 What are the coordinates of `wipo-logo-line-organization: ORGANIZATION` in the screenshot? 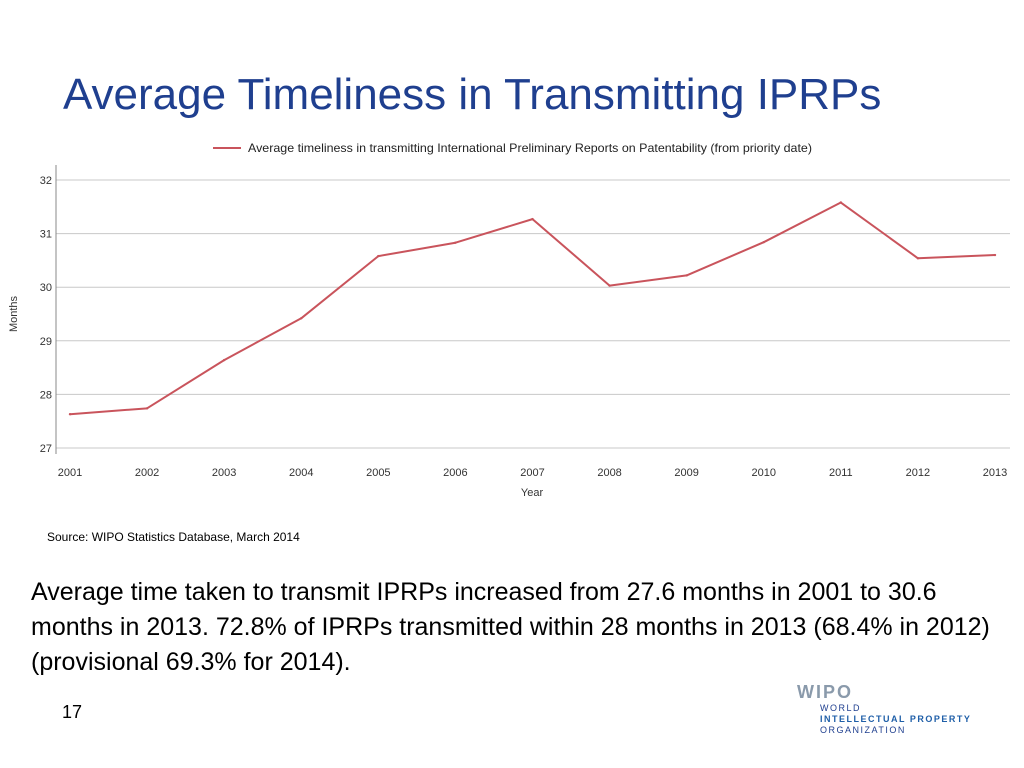 It's located at (863, 730).